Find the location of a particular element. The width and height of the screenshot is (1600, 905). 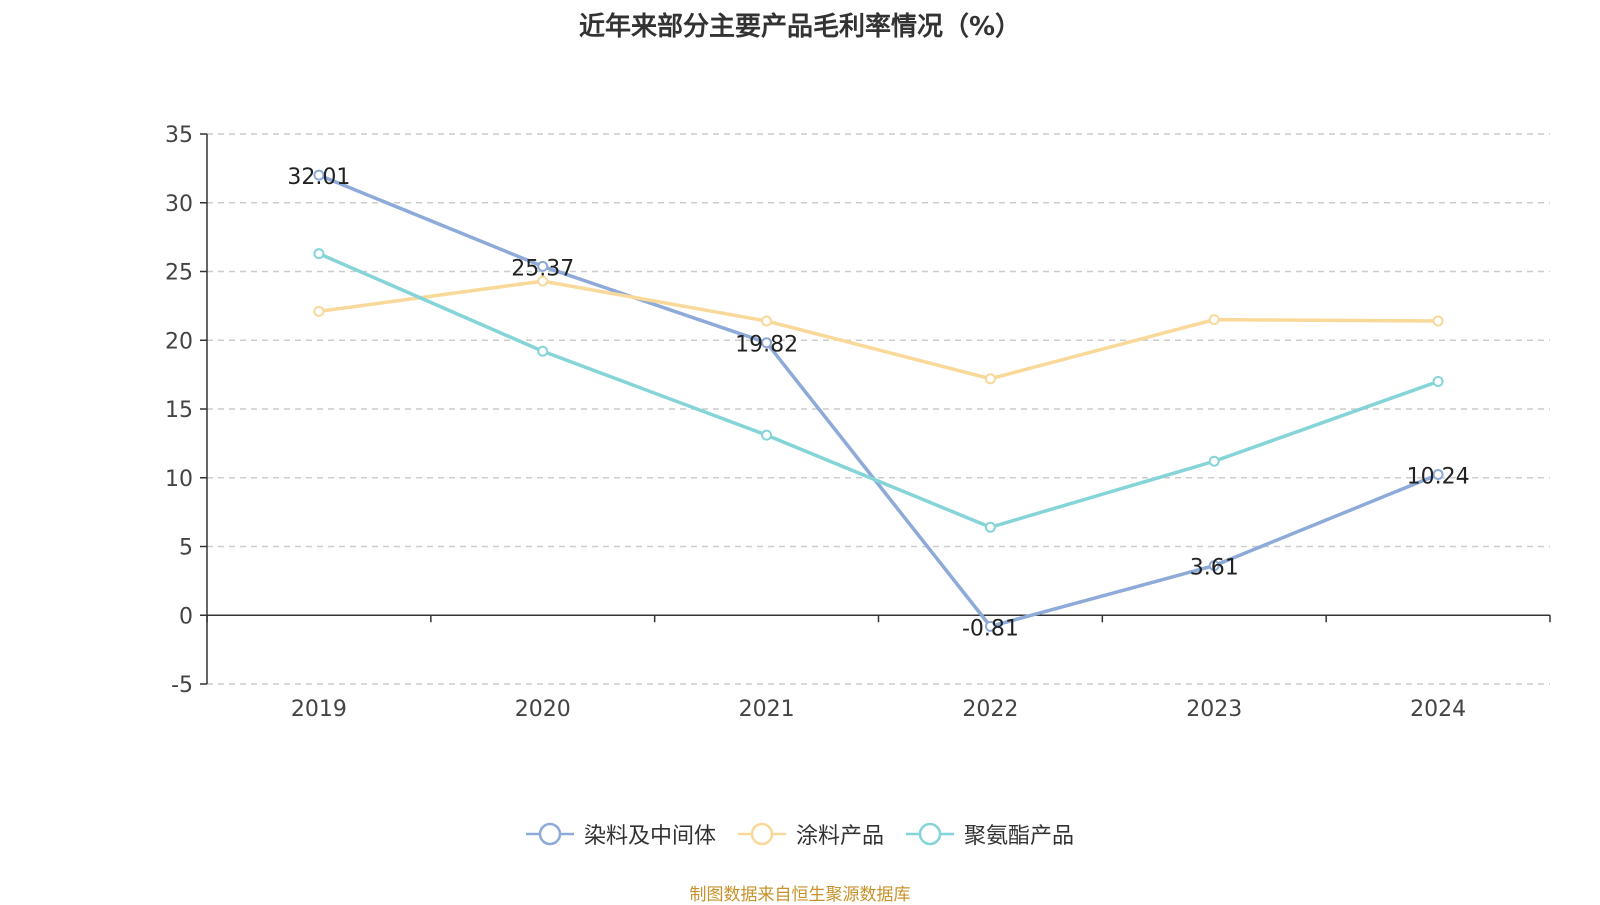

data-label: 32.01 is located at coordinates (318, 177).